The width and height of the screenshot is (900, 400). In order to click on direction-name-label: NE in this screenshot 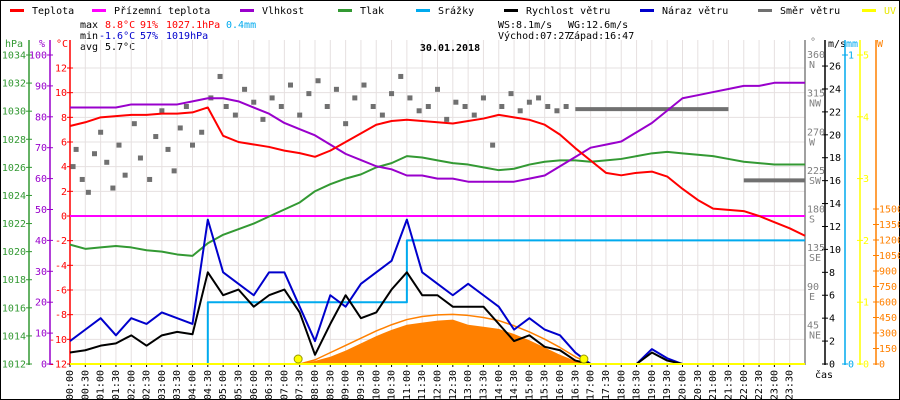, I will do `click(815, 335)`.